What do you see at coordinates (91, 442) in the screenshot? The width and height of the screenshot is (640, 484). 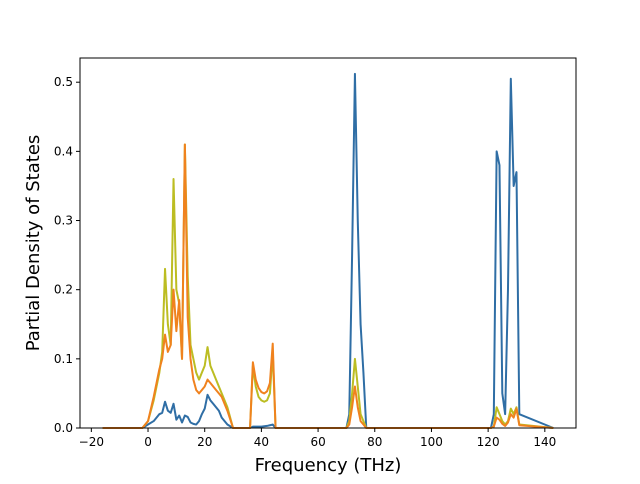 I see `x-tick-label: −20` at bounding box center [91, 442].